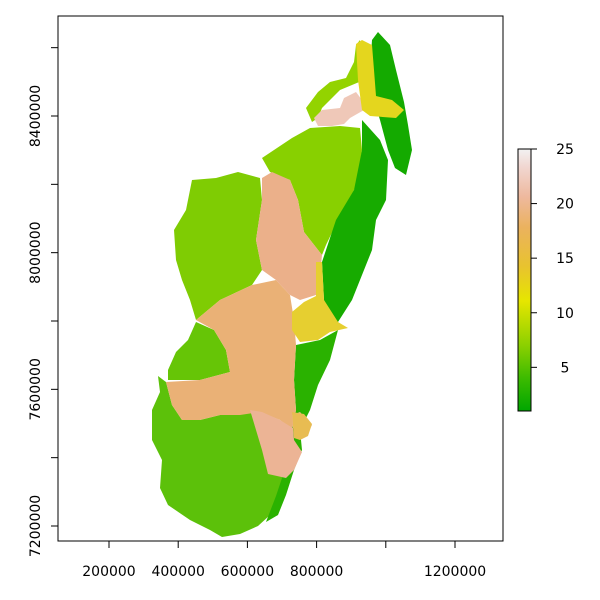 This screenshot has height=600, width=600. I want to click on map-region-southwest-upper, so click(199, 351).